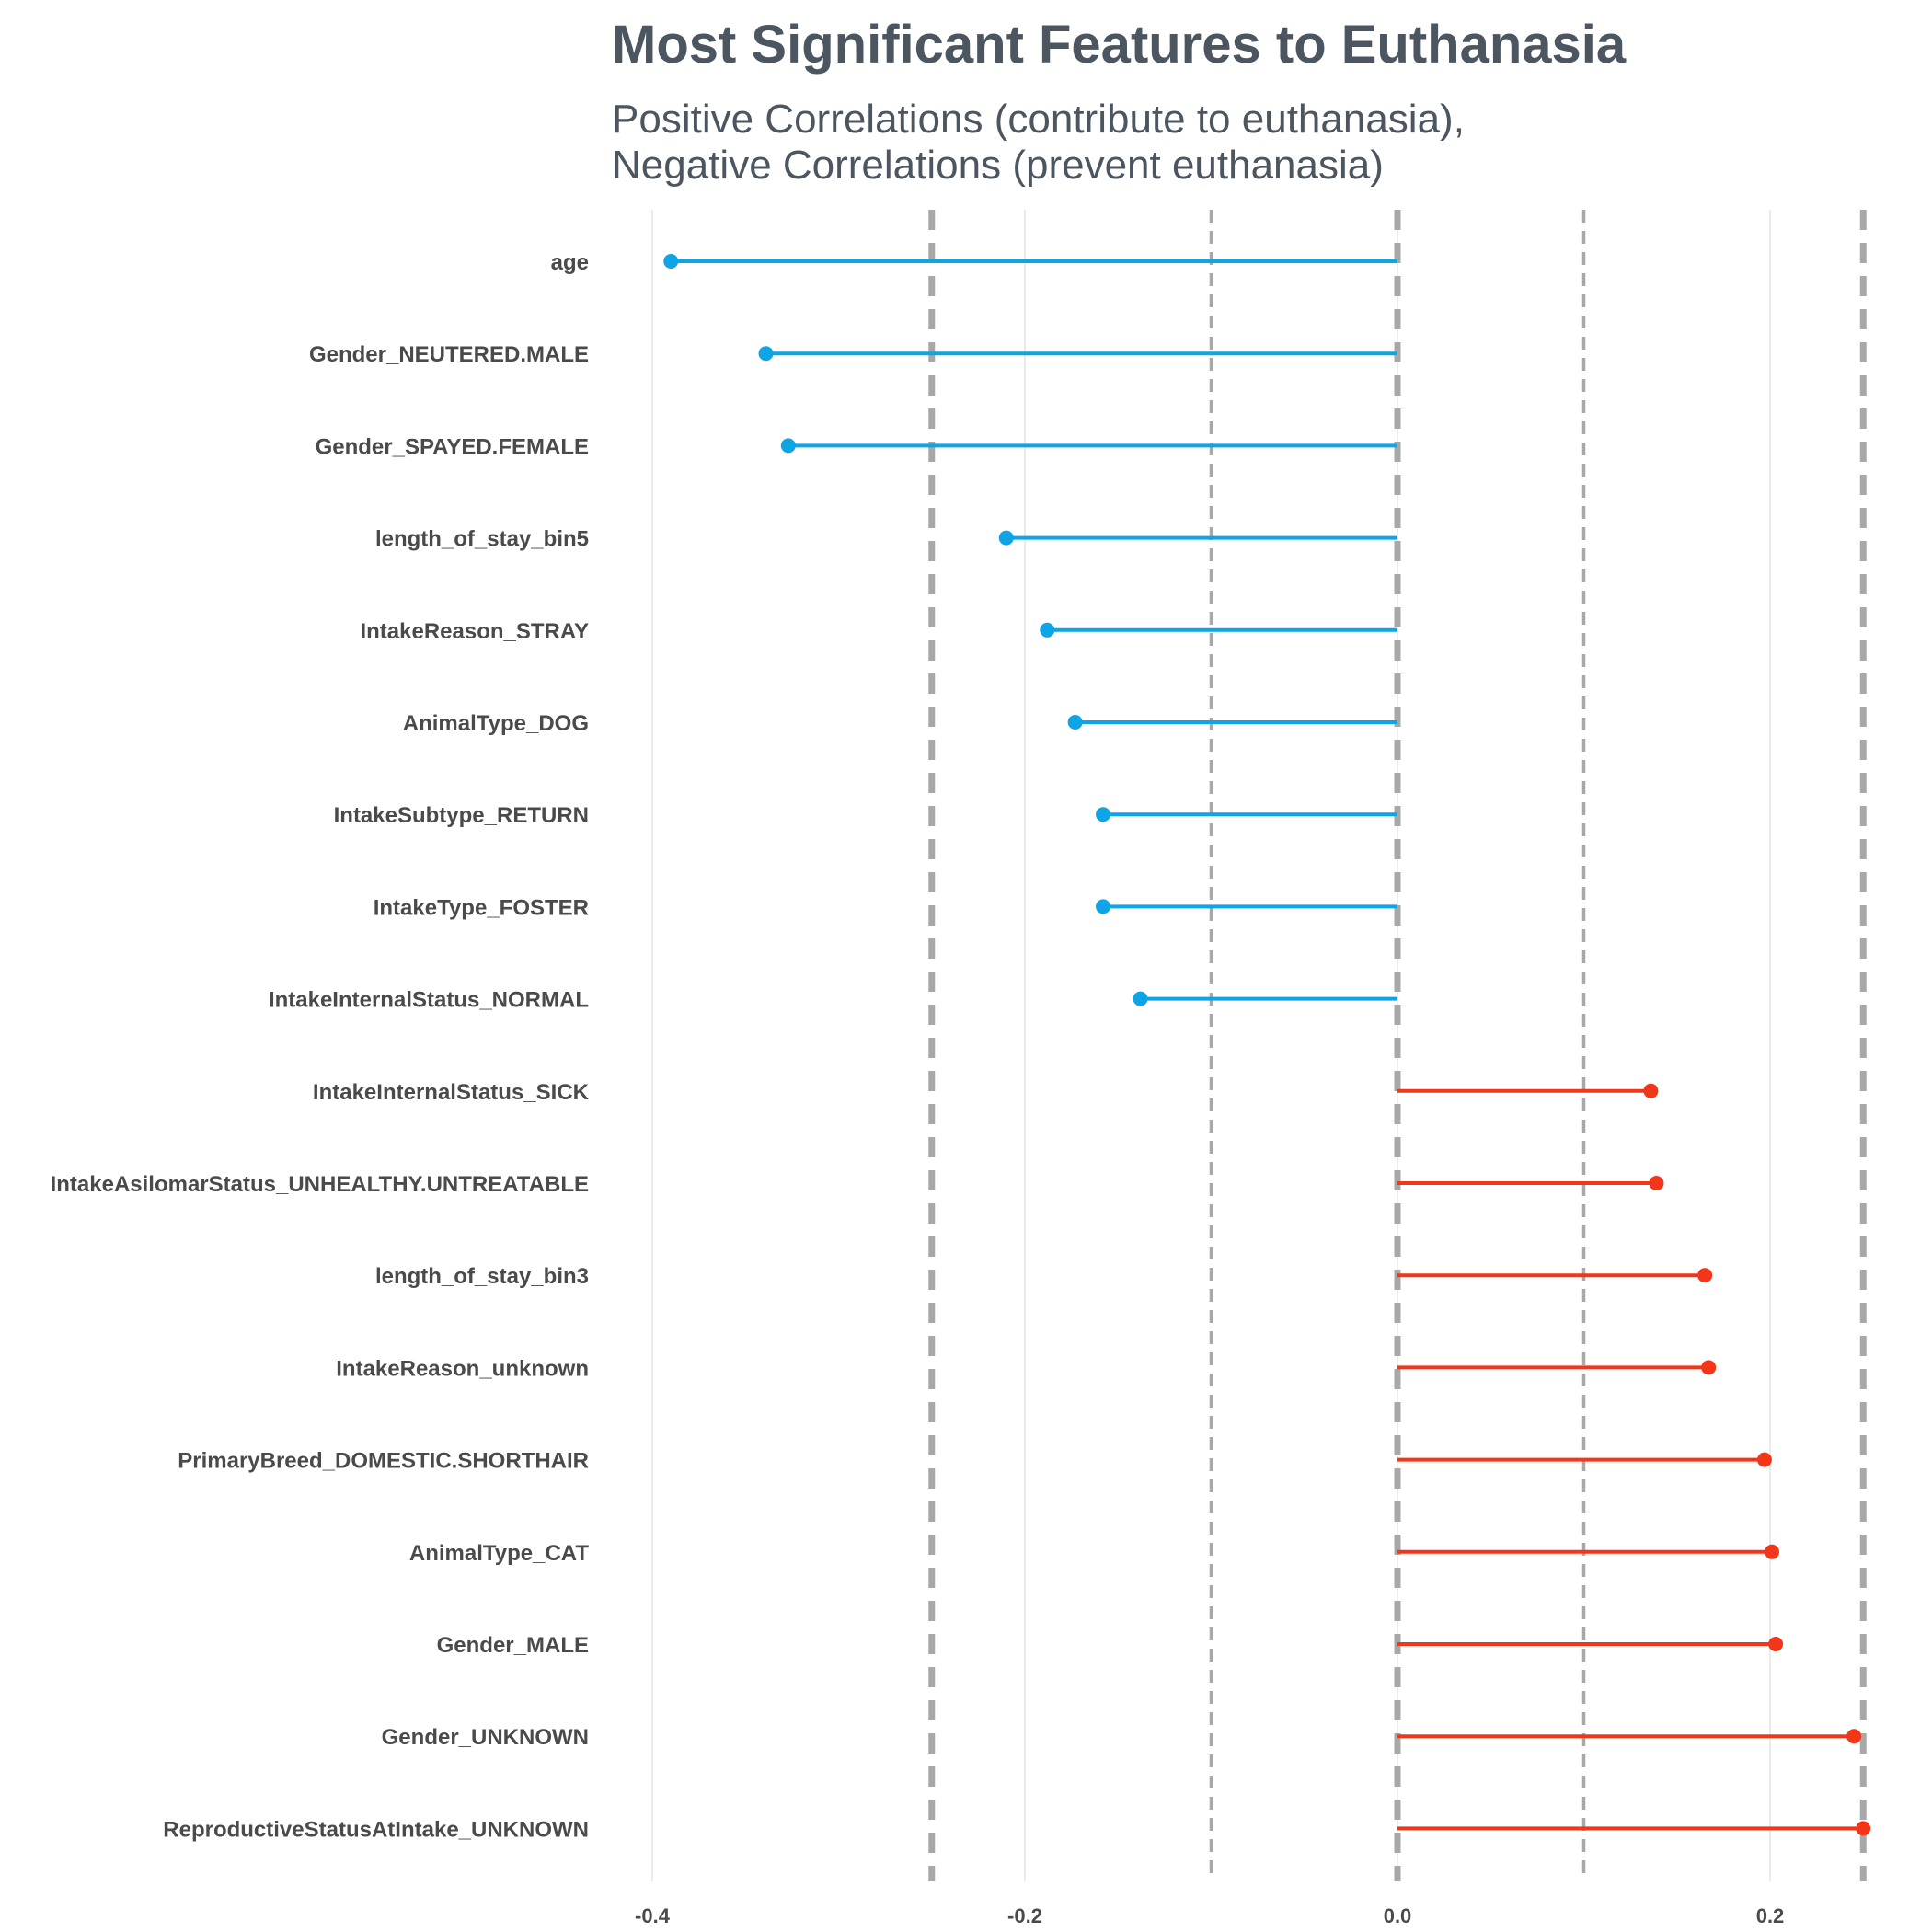 The width and height of the screenshot is (1932, 1932). What do you see at coordinates (482, 1276) in the screenshot?
I see `category-label: length_of_stay_bin3` at bounding box center [482, 1276].